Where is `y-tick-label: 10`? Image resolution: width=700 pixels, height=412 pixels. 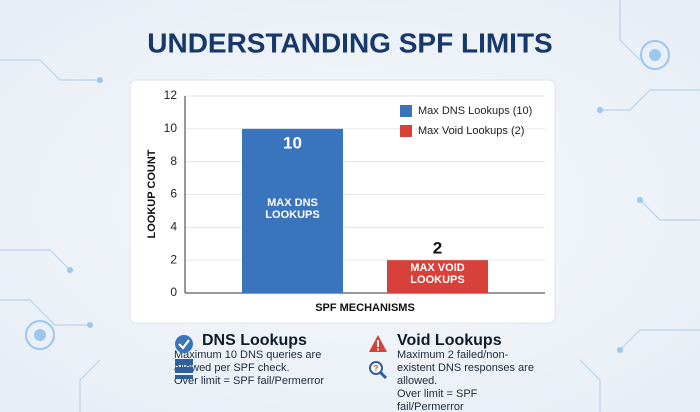
y-tick-label: 10 is located at coordinates (171, 128).